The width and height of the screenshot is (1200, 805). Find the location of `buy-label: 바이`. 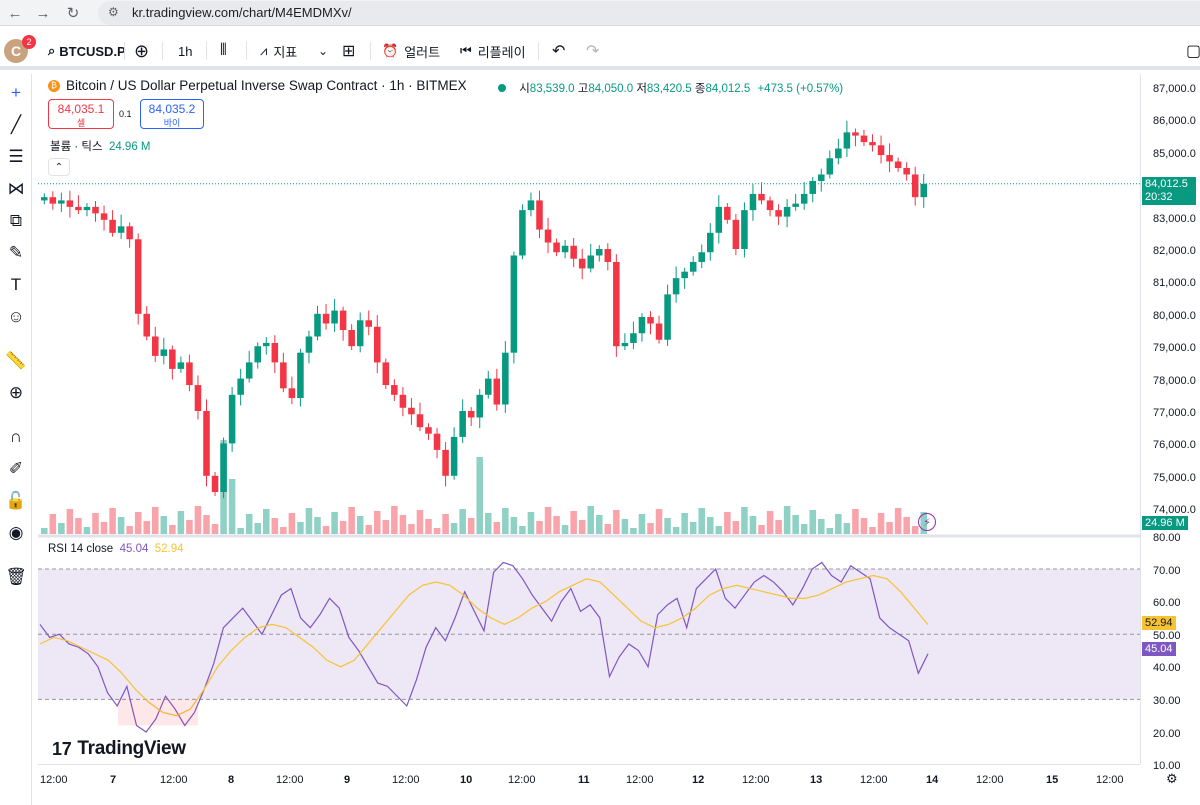

buy-label: 바이 is located at coordinates (172, 123).